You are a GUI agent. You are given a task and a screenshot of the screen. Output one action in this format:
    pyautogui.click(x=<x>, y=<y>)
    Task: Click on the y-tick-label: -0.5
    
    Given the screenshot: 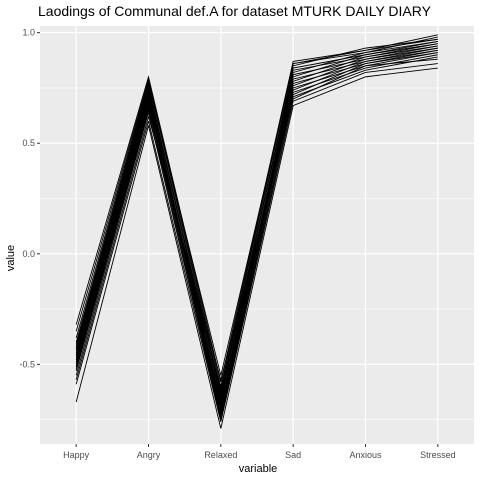 What is the action you would take?
    pyautogui.click(x=27, y=364)
    